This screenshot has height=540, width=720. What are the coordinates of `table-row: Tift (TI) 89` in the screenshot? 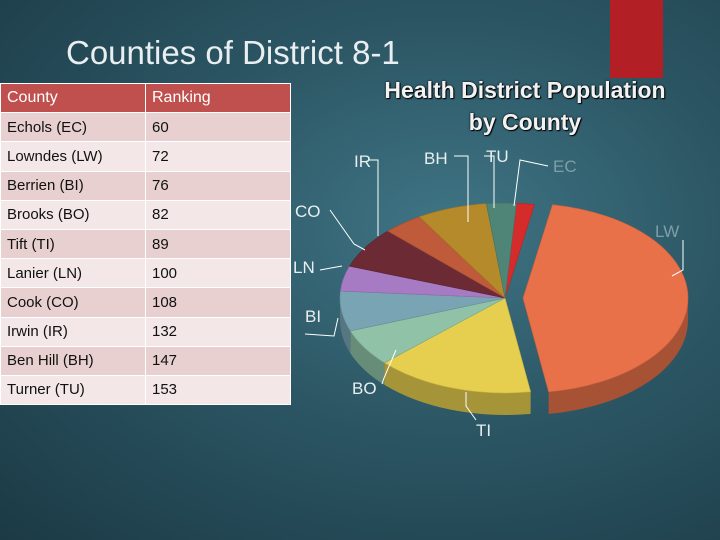 It's located at (145, 244).